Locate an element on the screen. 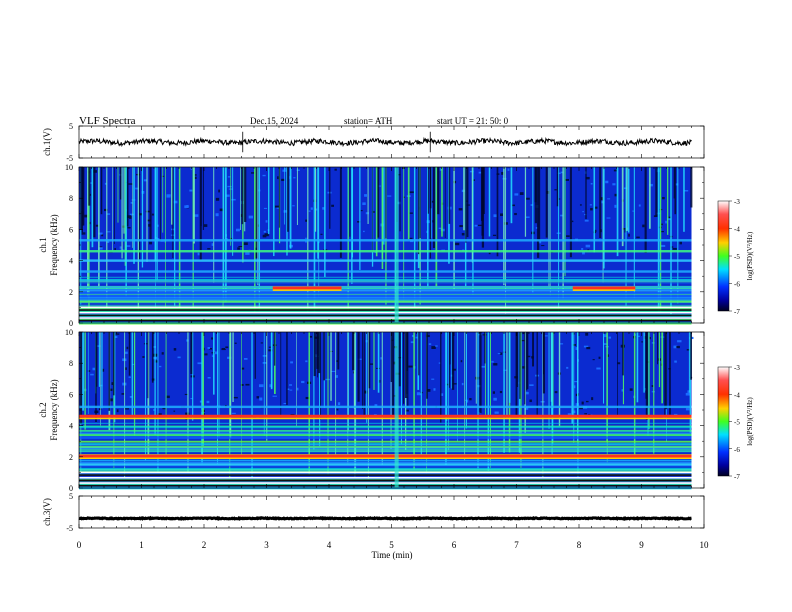 This screenshot has width=792, height=612. ch1-spectrogram-ylabel2: Frequency (kHz) is located at coordinates (54, 244).